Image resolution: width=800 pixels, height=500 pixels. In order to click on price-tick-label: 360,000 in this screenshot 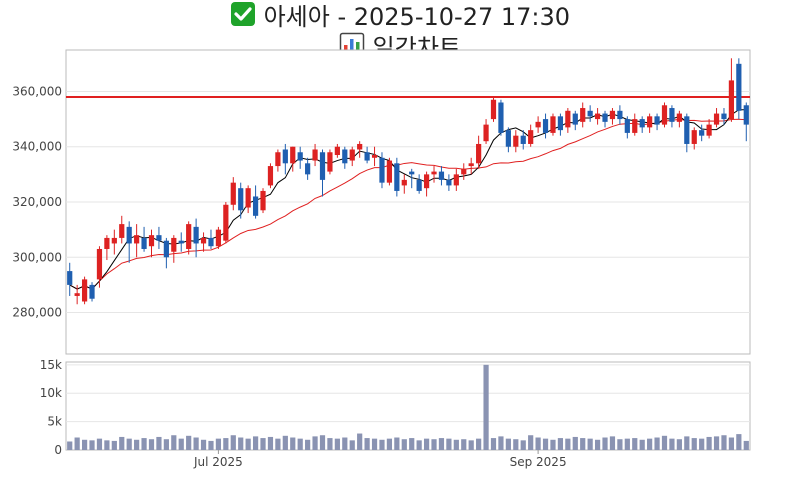, I will do `click(37, 91)`.